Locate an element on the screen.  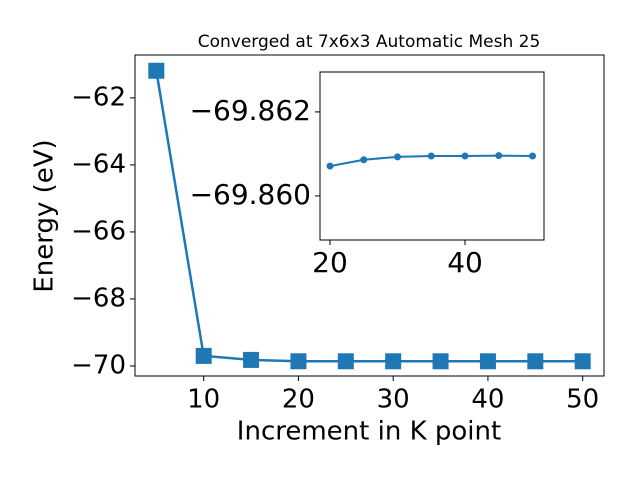
chart-title: Converged at 7x6x3 Automatic Mesh 25 is located at coordinates (369, 42).